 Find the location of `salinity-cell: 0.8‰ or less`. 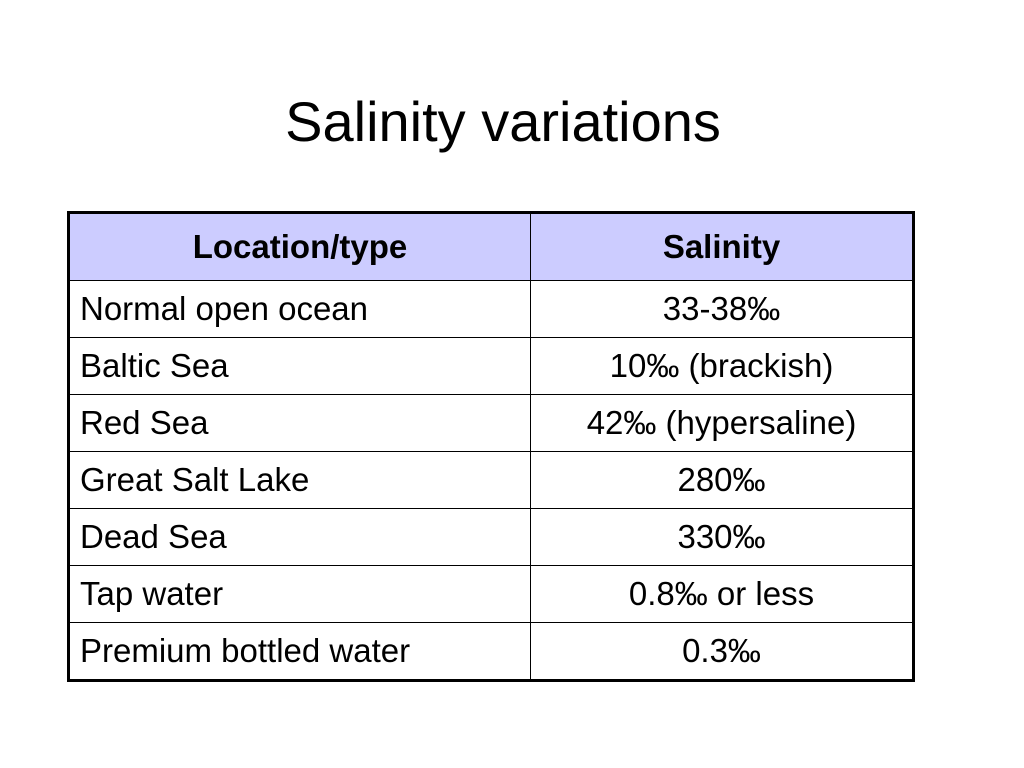

salinity-cell: 0.8‰ or less is located at coordinates (722, 594).